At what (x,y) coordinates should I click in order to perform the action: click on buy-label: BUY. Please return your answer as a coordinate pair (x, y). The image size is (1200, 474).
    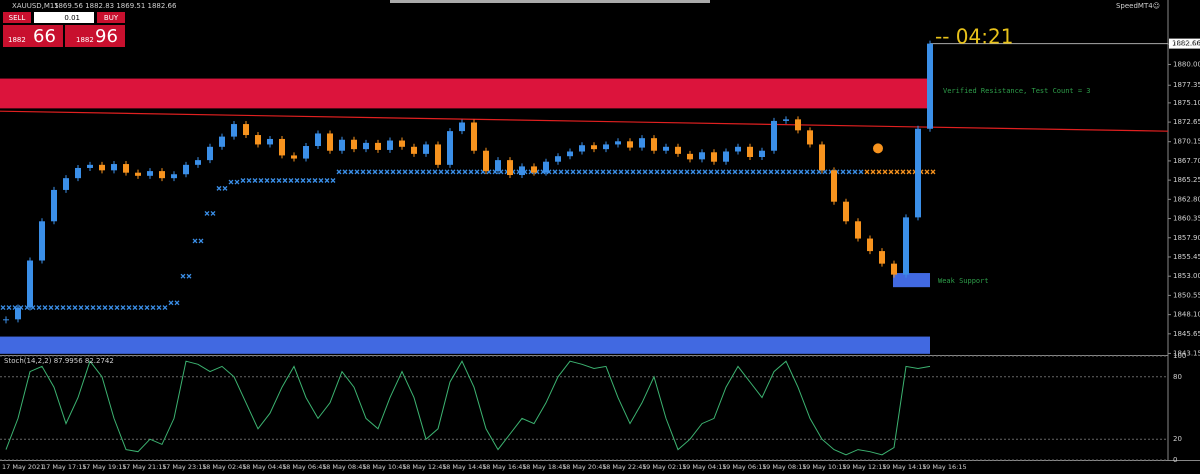
    Looking at the image, I should click on (111, 18).